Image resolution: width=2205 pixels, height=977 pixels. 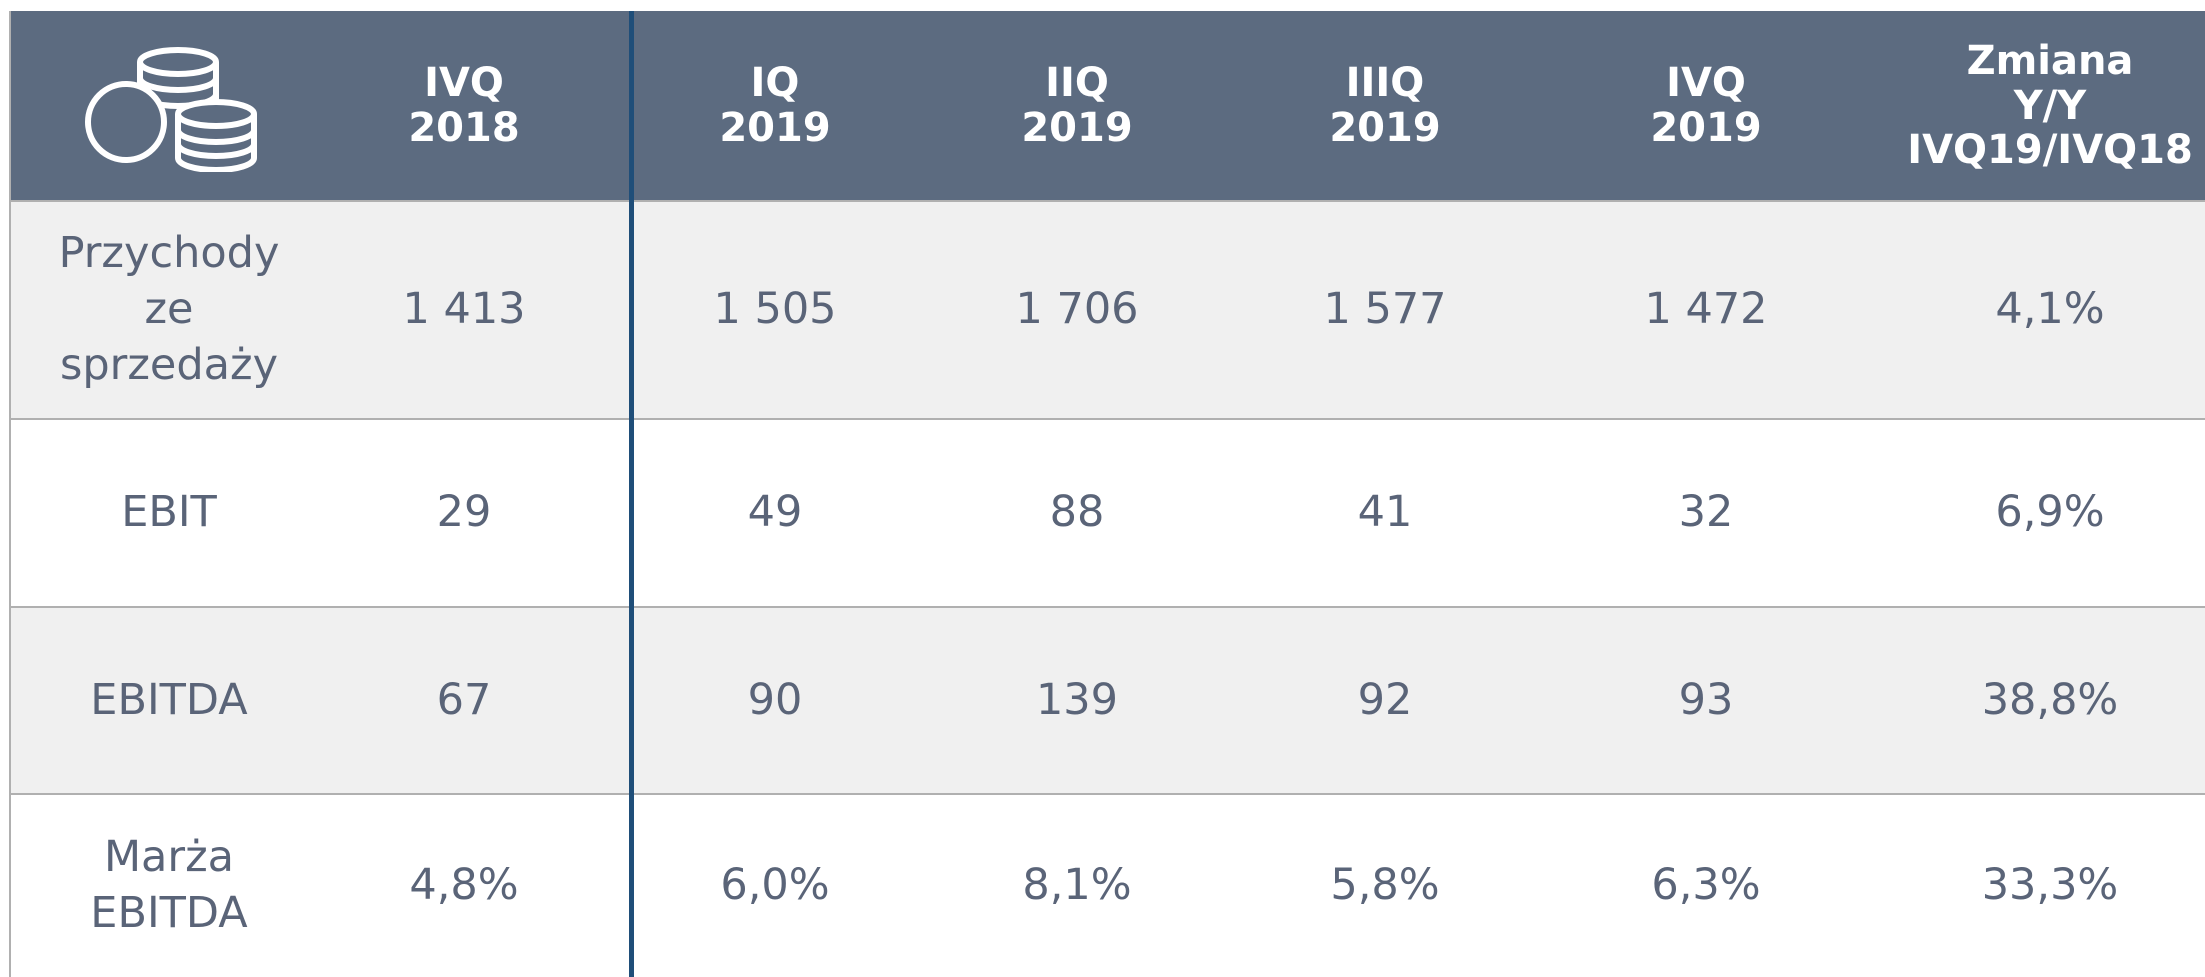 What do you see at coordinates (775, 105) in the screenshot?
I see `header-cell: IQ 2019` at bounding box center [775, 105].